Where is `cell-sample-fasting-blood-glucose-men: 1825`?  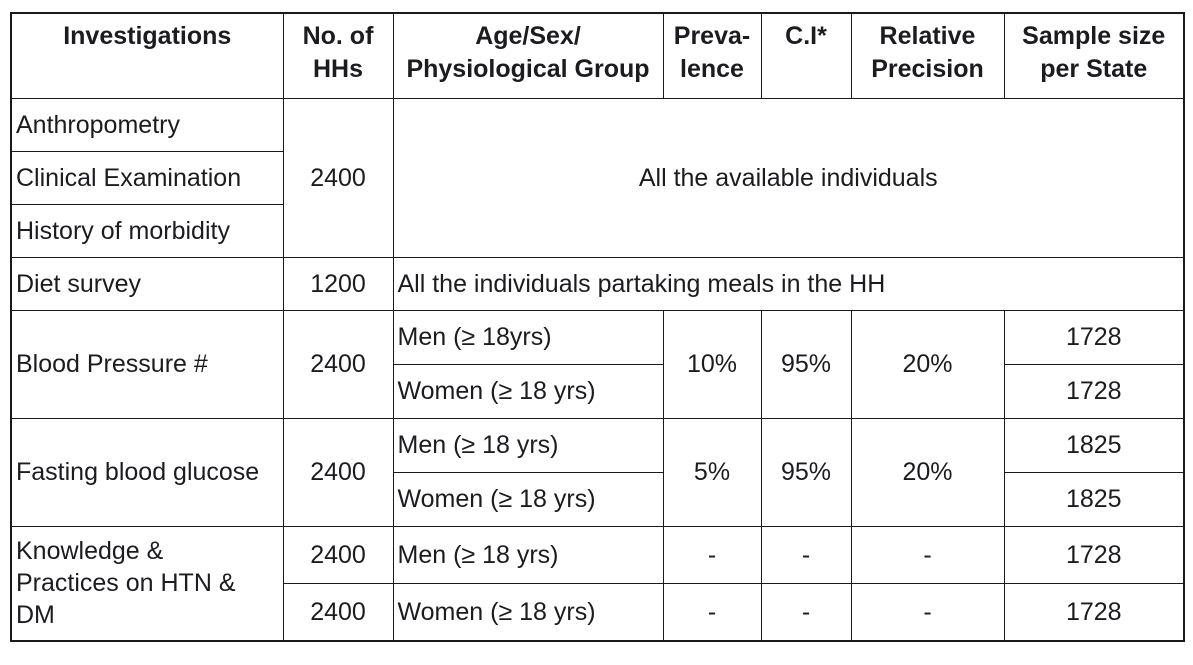 cell-sample-fasting-blood-glucose-men: 1825 is located at coordinates (1094, 445).